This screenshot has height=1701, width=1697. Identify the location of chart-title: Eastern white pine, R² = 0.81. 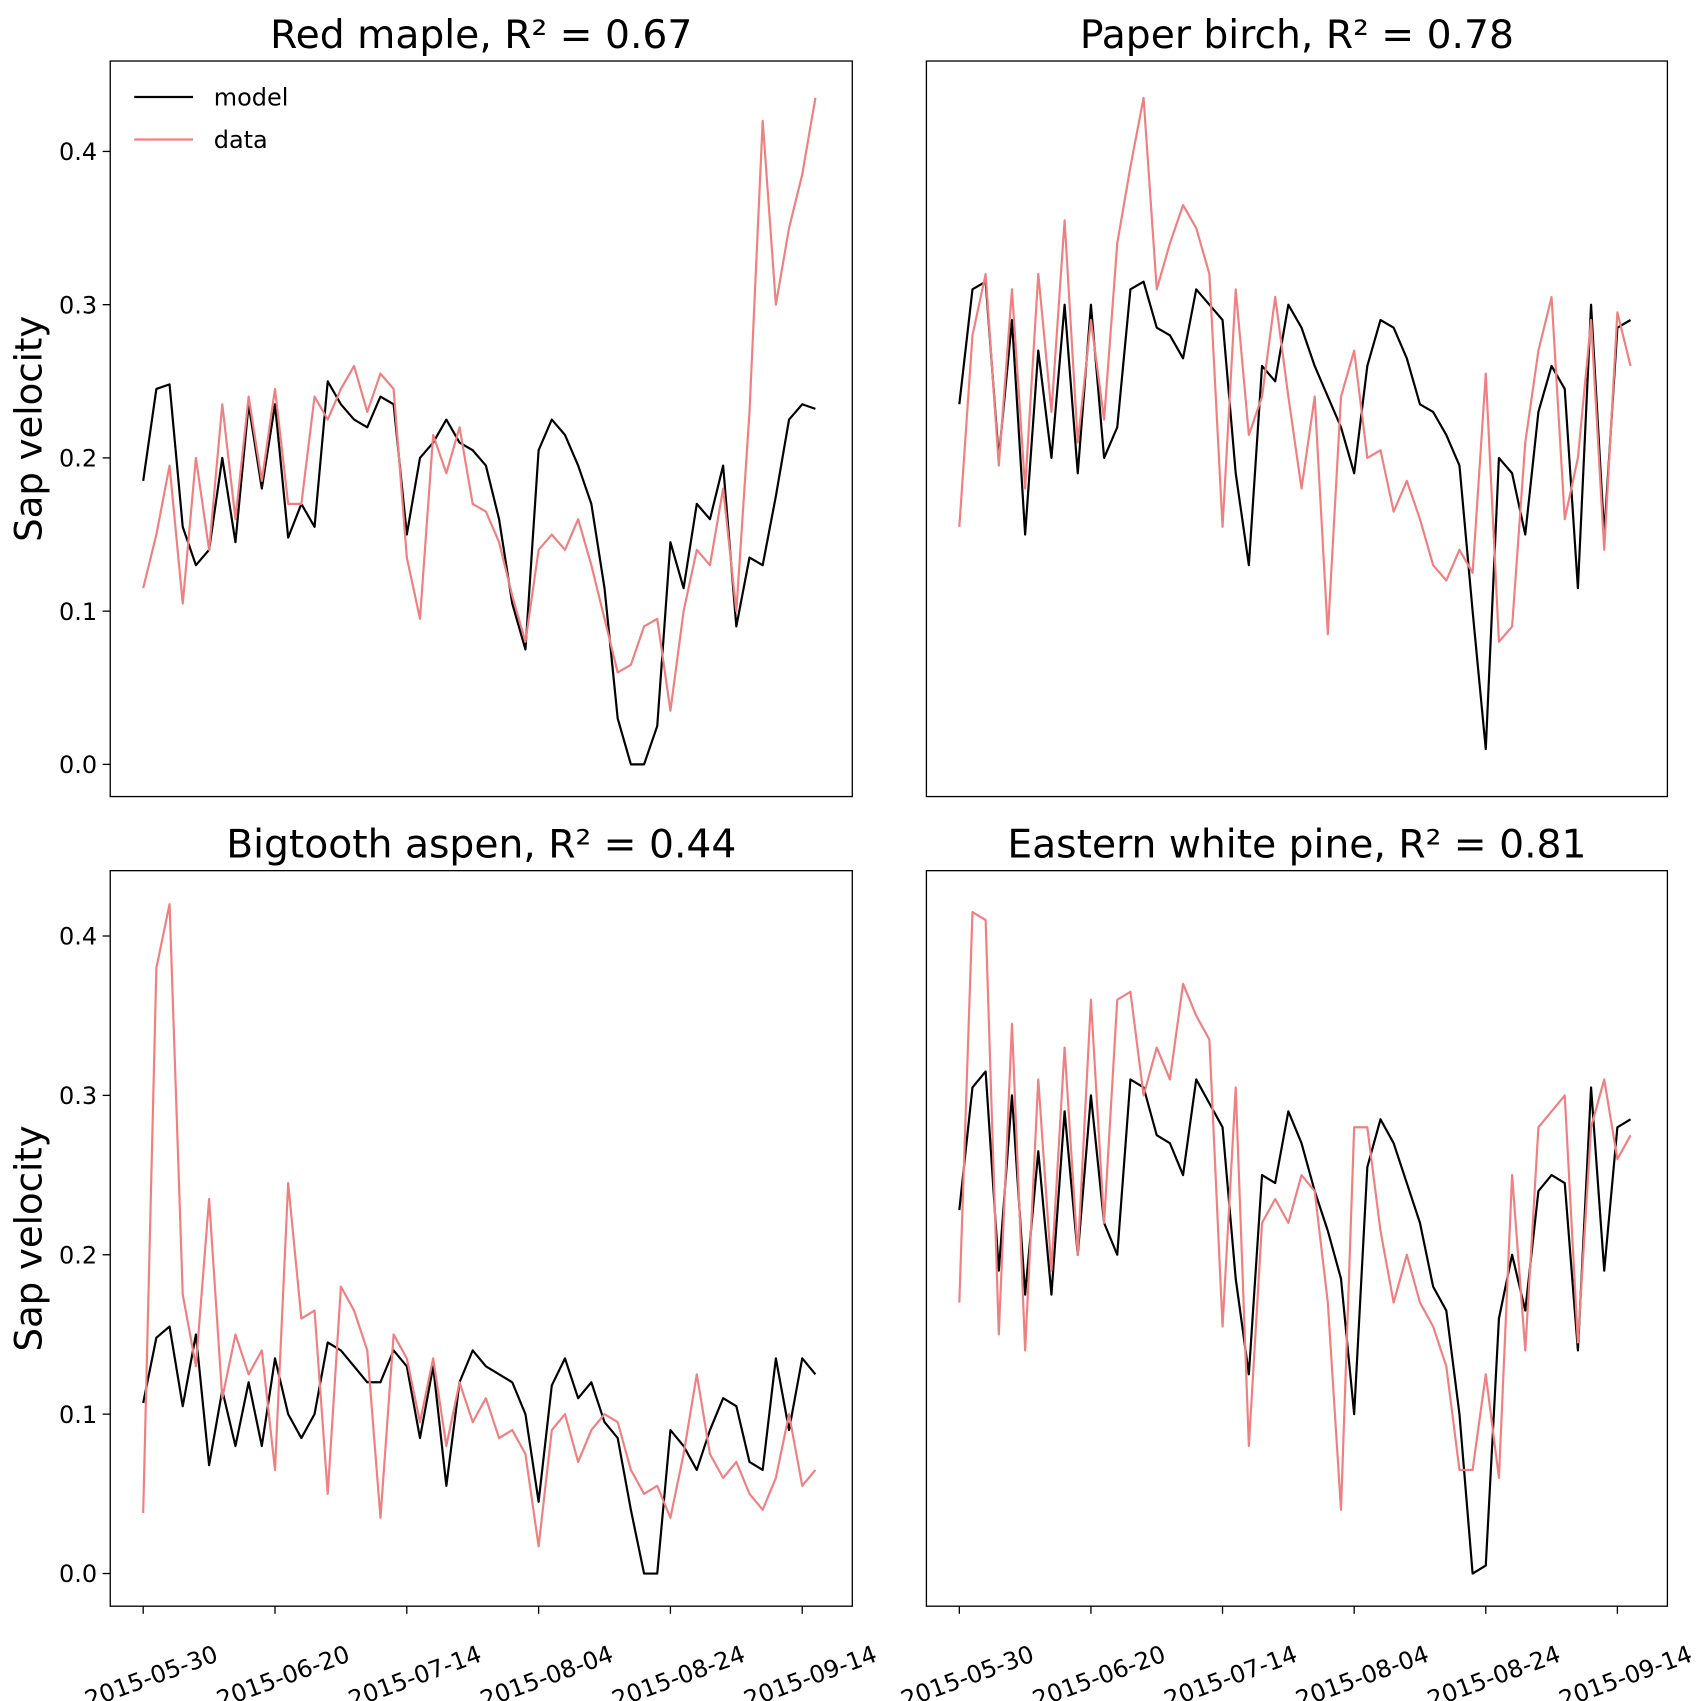
(1296, 845).